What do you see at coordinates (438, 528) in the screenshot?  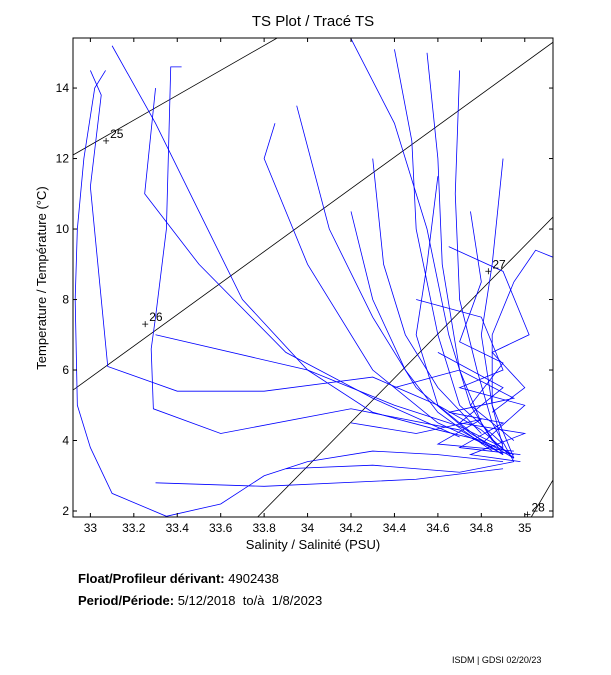 I see `x-tick-label: 34.6` at bounding box center [438, 528].